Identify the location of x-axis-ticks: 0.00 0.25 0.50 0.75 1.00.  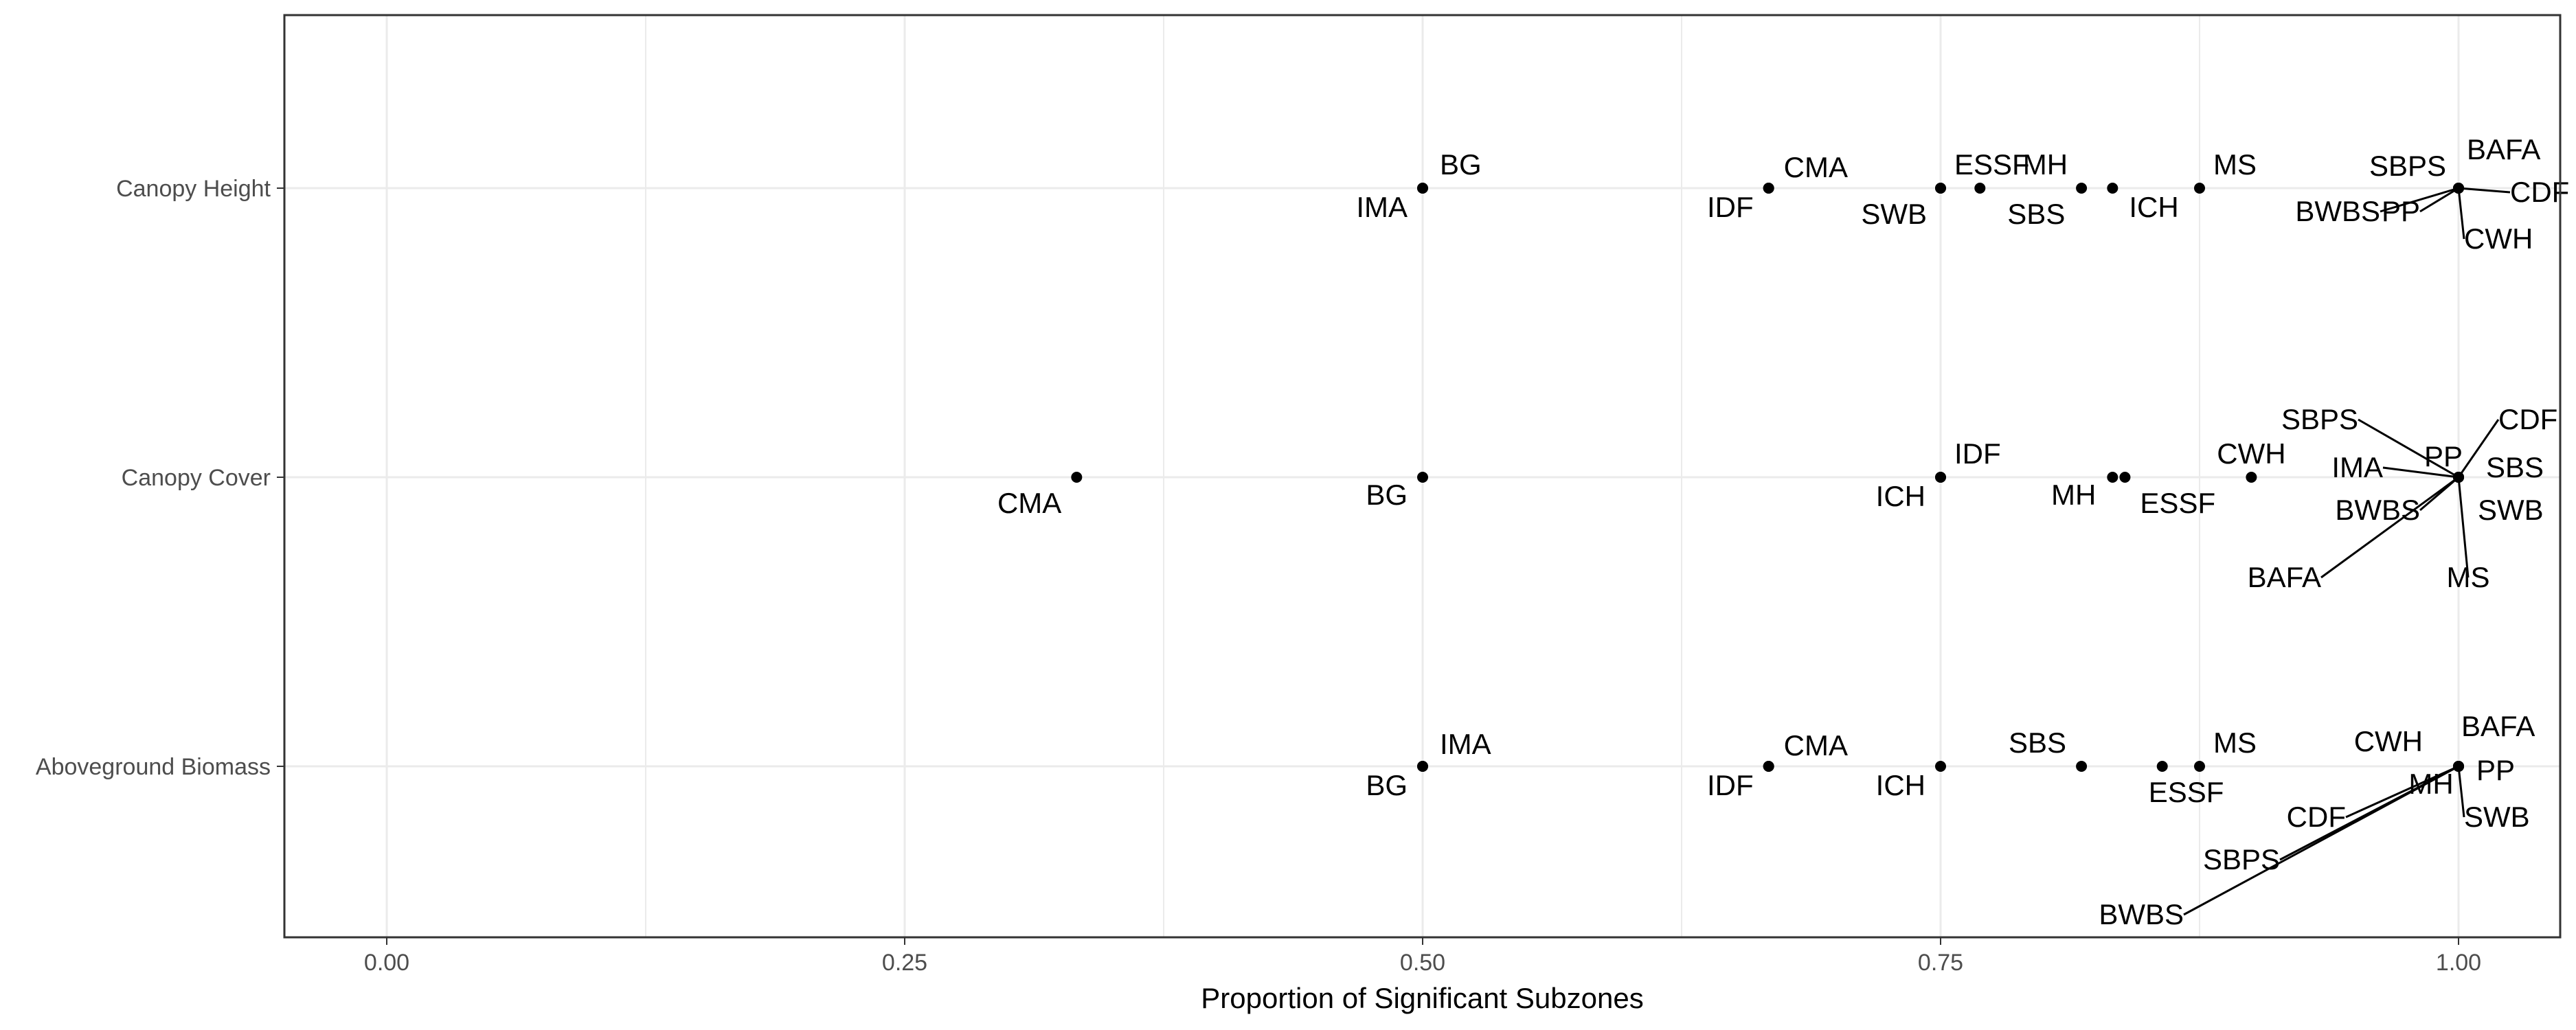
(1422, 956).